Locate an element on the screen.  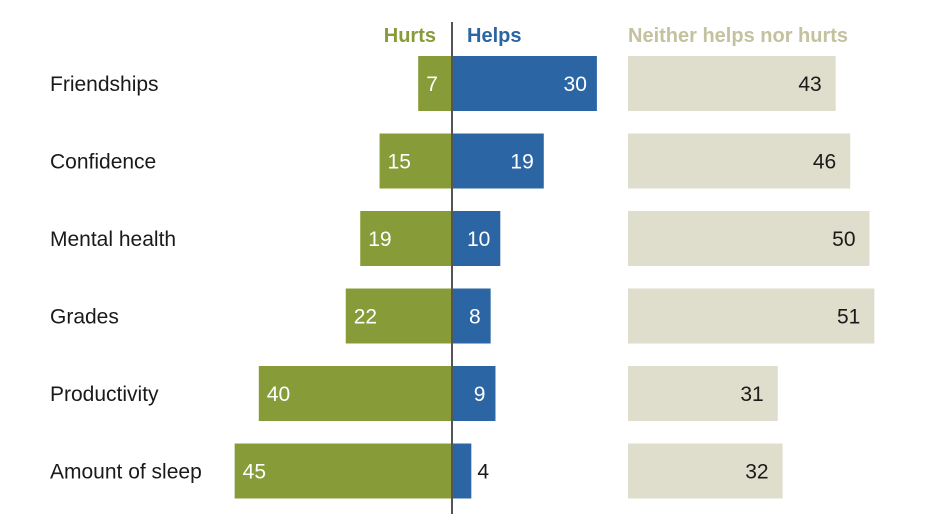
category-label-friendships: Friendships is located at coordinates (104, 84).